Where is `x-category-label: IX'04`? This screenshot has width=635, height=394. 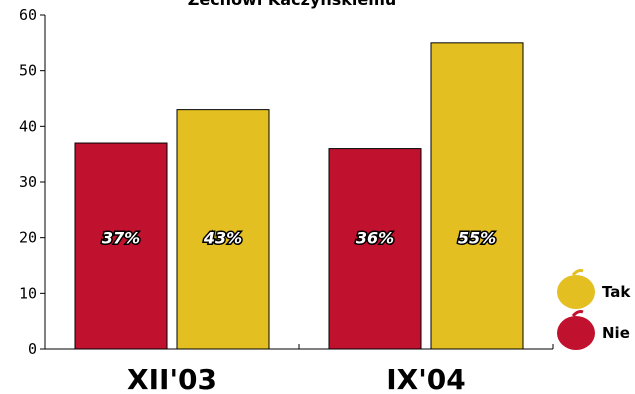 x-category-label: IX'04 is located at coordinates (426, 378).